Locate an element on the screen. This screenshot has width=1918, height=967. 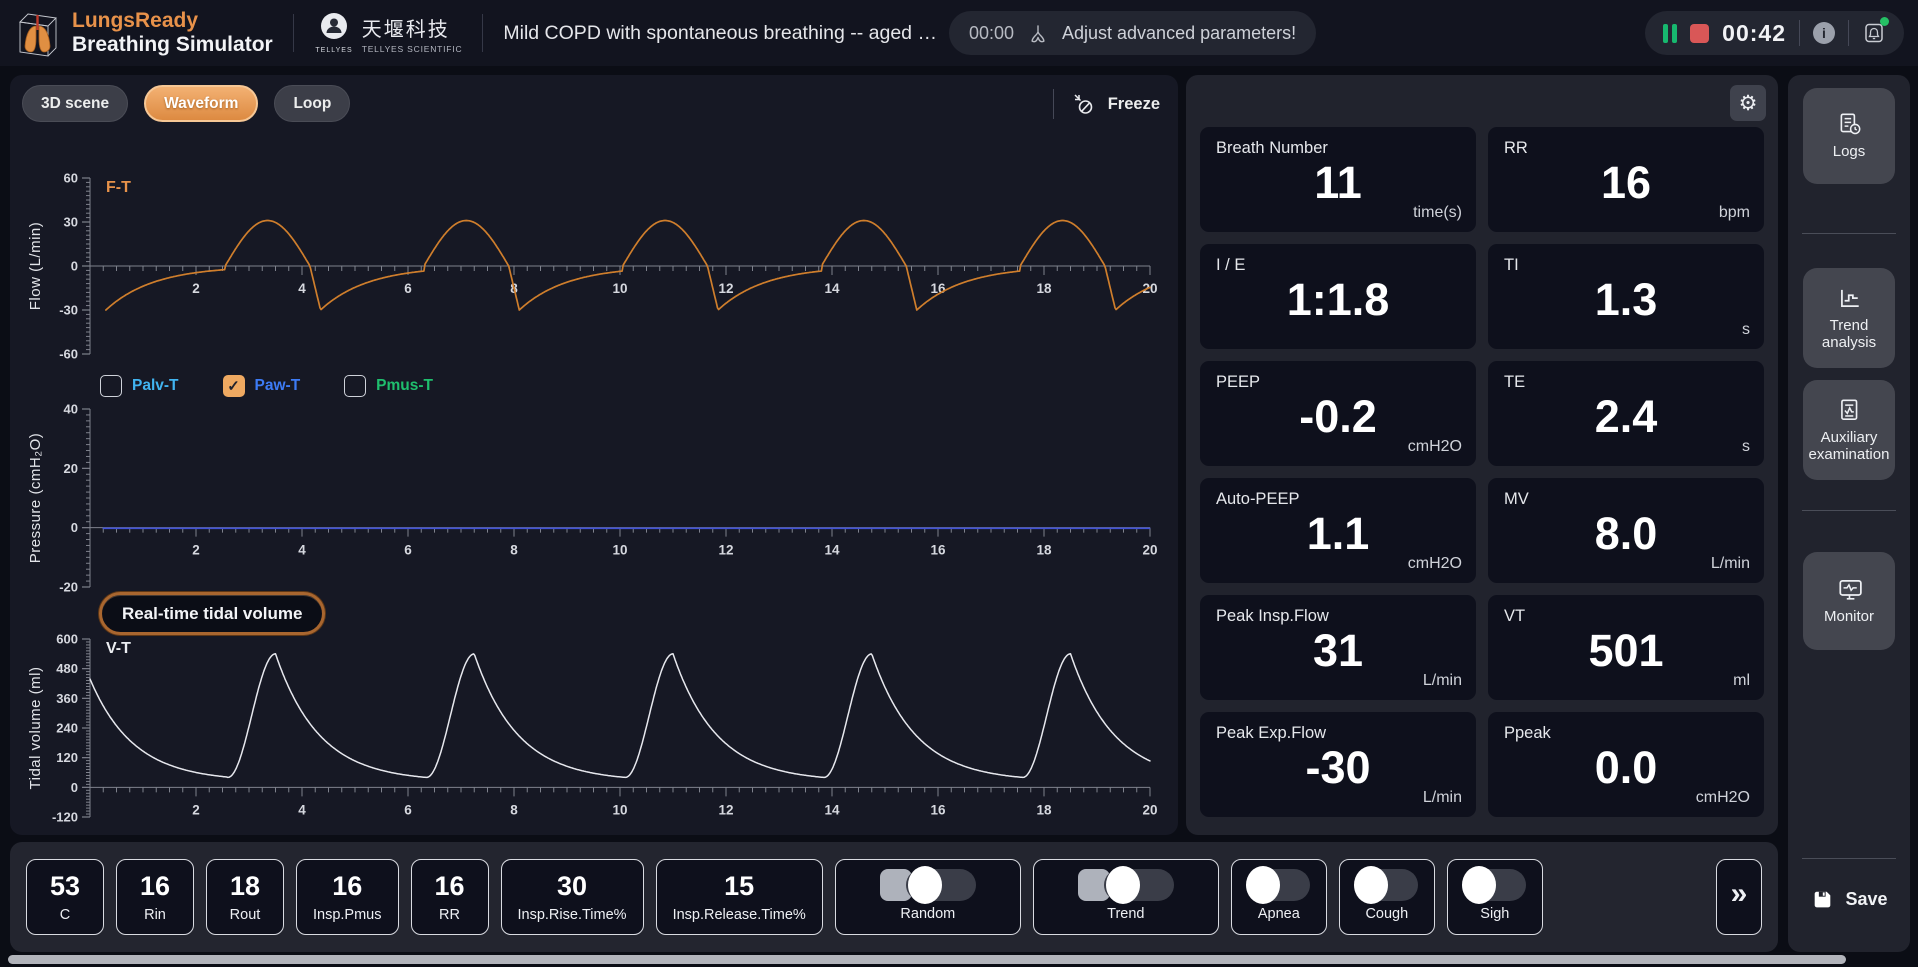
svg-text: 8 is located at coordinates (514, 809).